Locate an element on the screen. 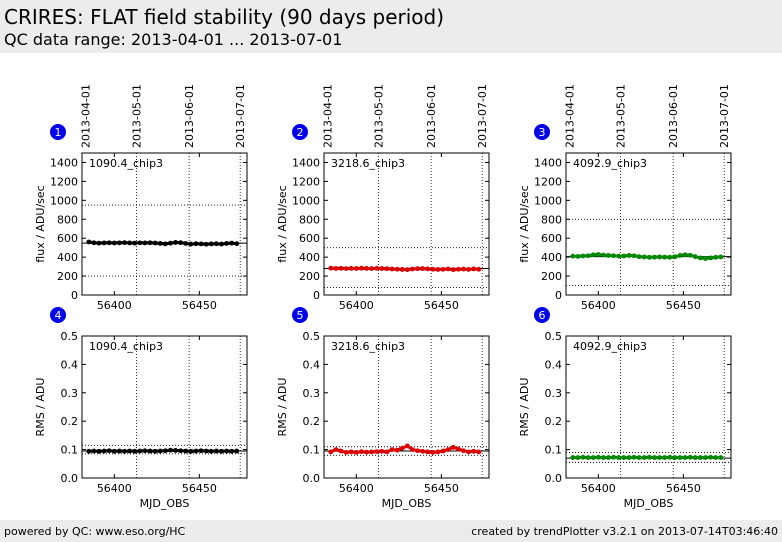 The image size is (782, 542). index-badge is located at coordinates (58, 132).